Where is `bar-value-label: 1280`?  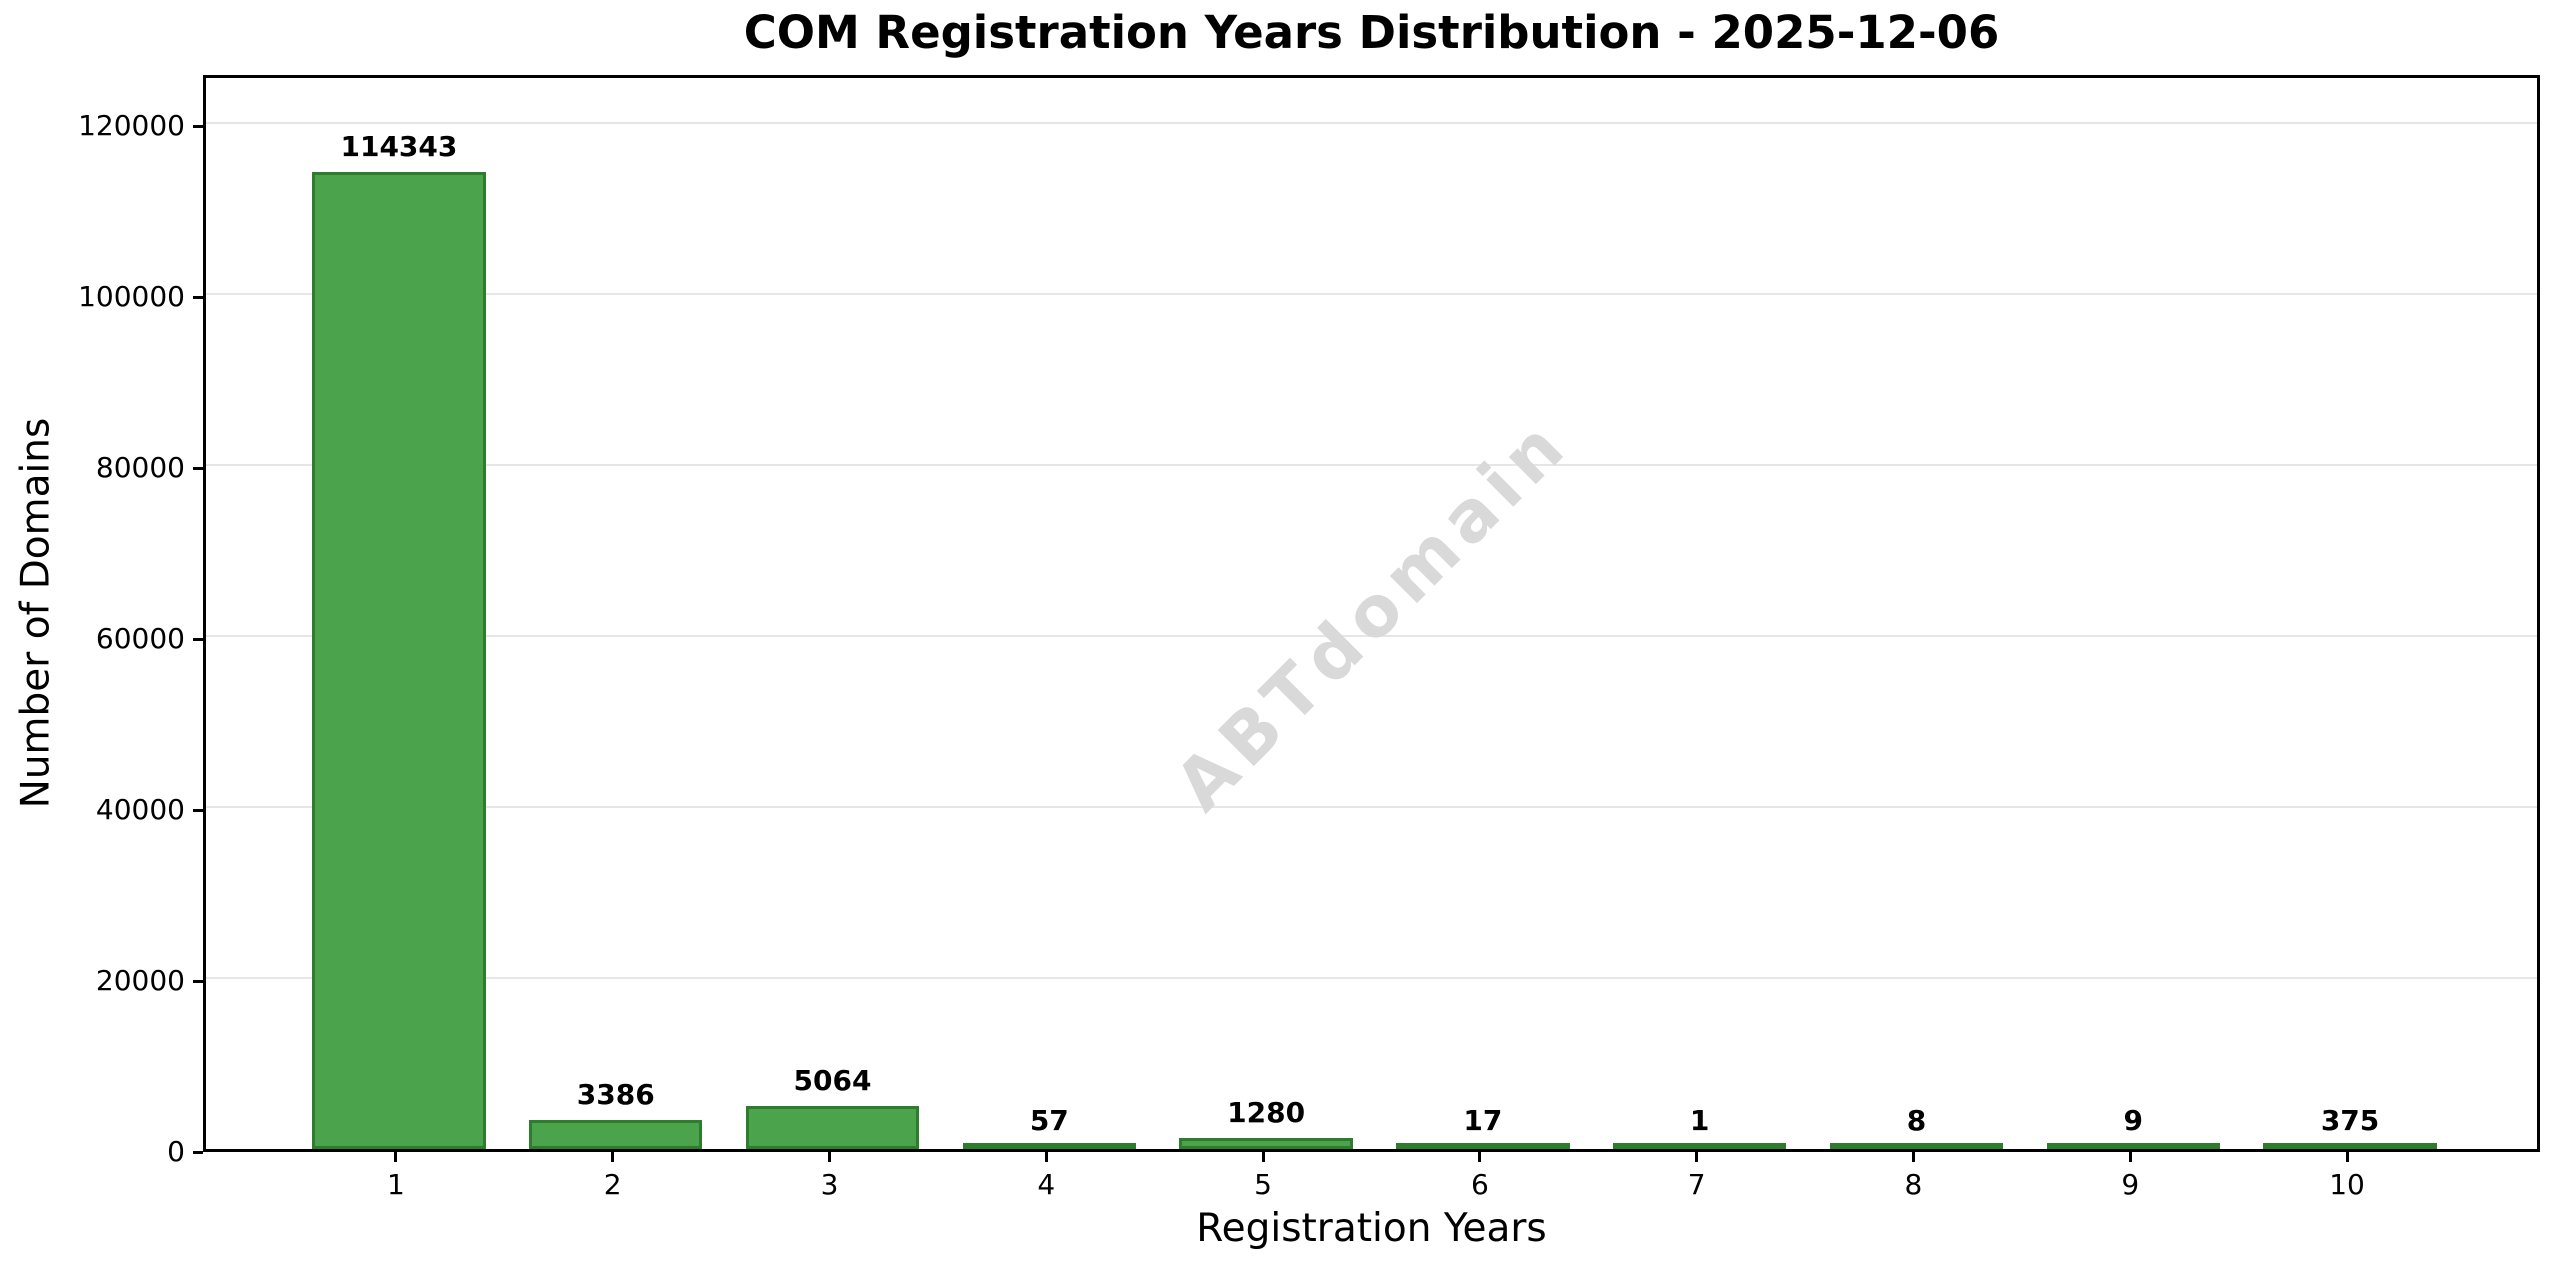 bar-value-label: 1280 is located at coordinates (1266, 1113).